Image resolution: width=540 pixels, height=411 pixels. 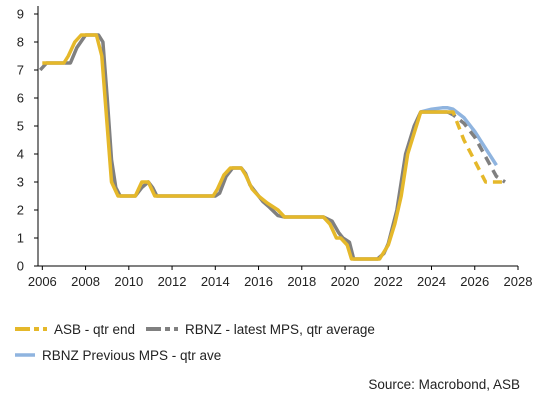 I want to click on y-tick-label: 6, so click(x=20, y=98).